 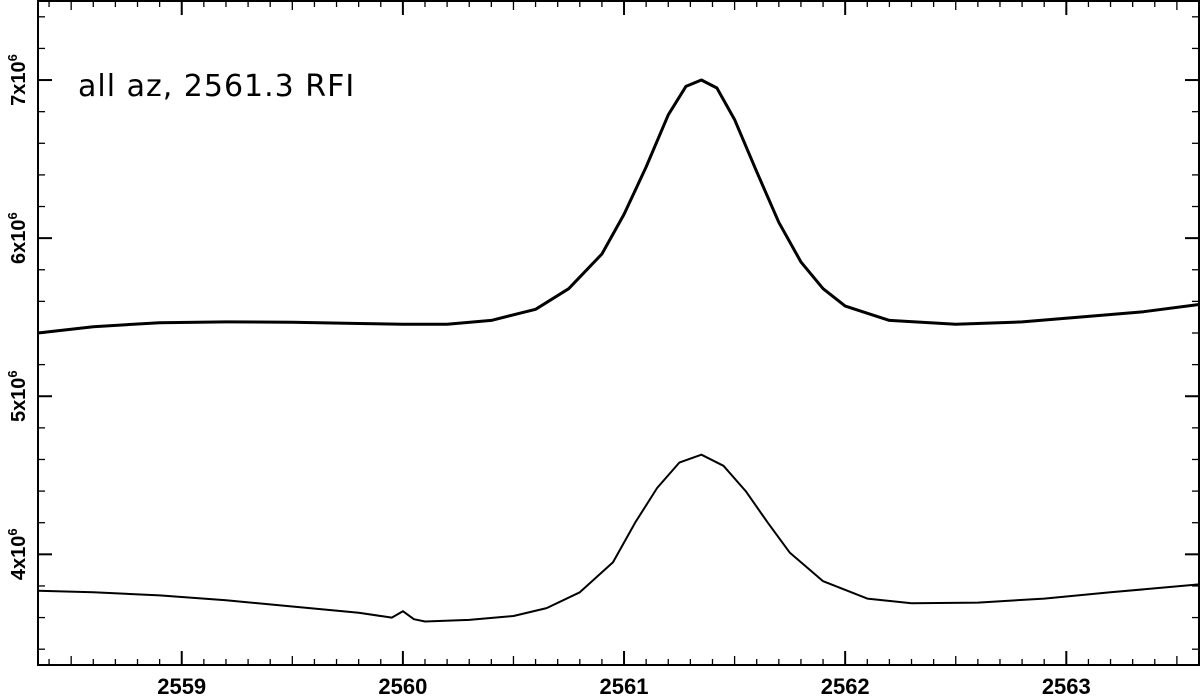 What do you see at coordinates (181, 686) in the screenshot?
I see `x-tick-label: 2559` at bounding box center [181, 686].